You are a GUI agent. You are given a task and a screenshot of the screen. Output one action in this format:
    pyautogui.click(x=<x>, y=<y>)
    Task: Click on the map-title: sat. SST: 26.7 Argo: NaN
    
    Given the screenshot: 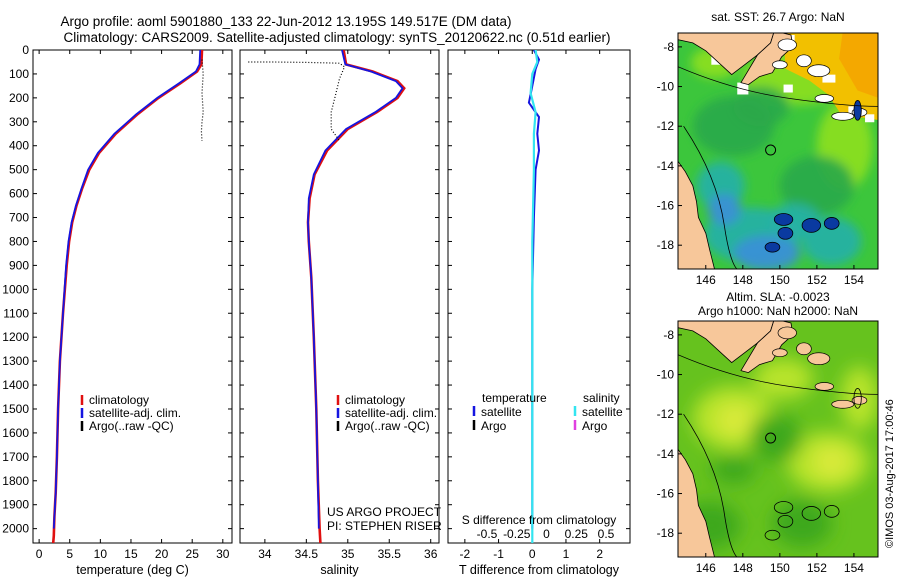 What is the action you would take?
    pyautogui.click(x=777, y=17)
    